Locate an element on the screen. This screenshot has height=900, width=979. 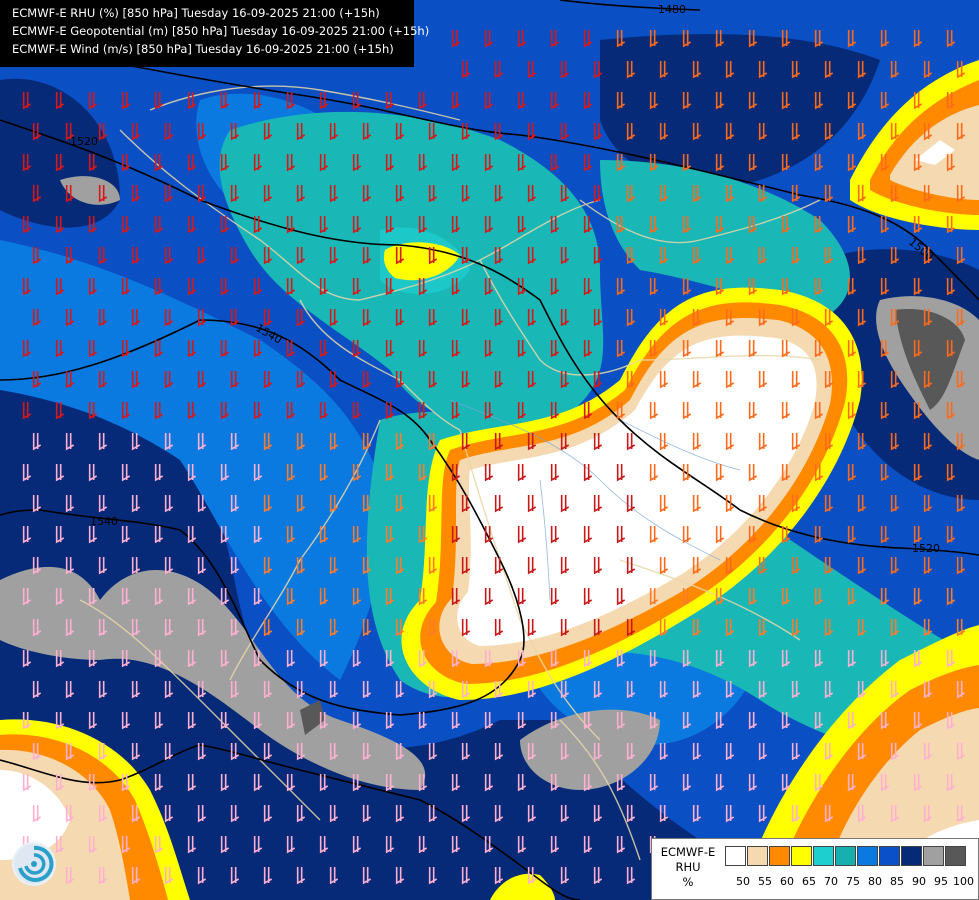
legend-label: 95 is located at coordinates (941, 881).